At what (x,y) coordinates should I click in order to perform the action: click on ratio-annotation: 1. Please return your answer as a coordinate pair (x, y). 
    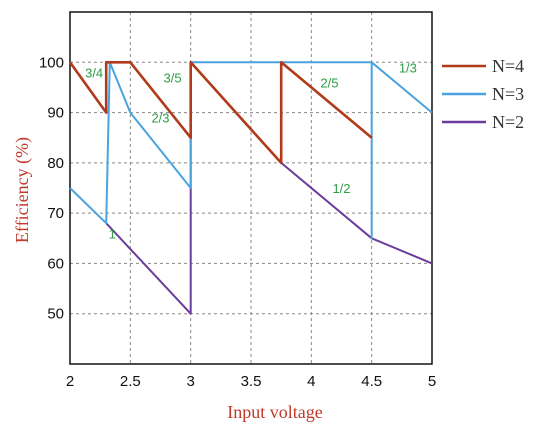
    Looking at the image, I should click on (112, 233).